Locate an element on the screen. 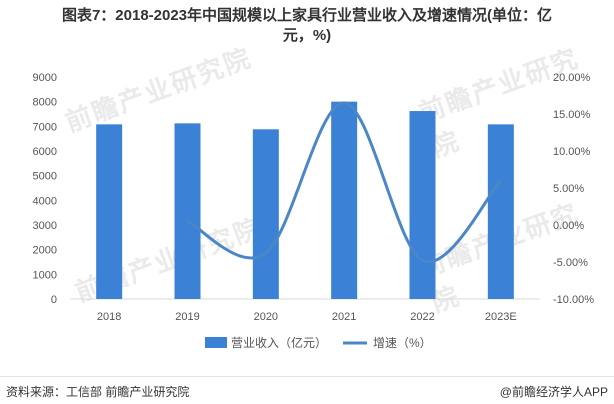 The image size is (614, 404). x-tick-label: 2023E is located at coordinates (501, 317).